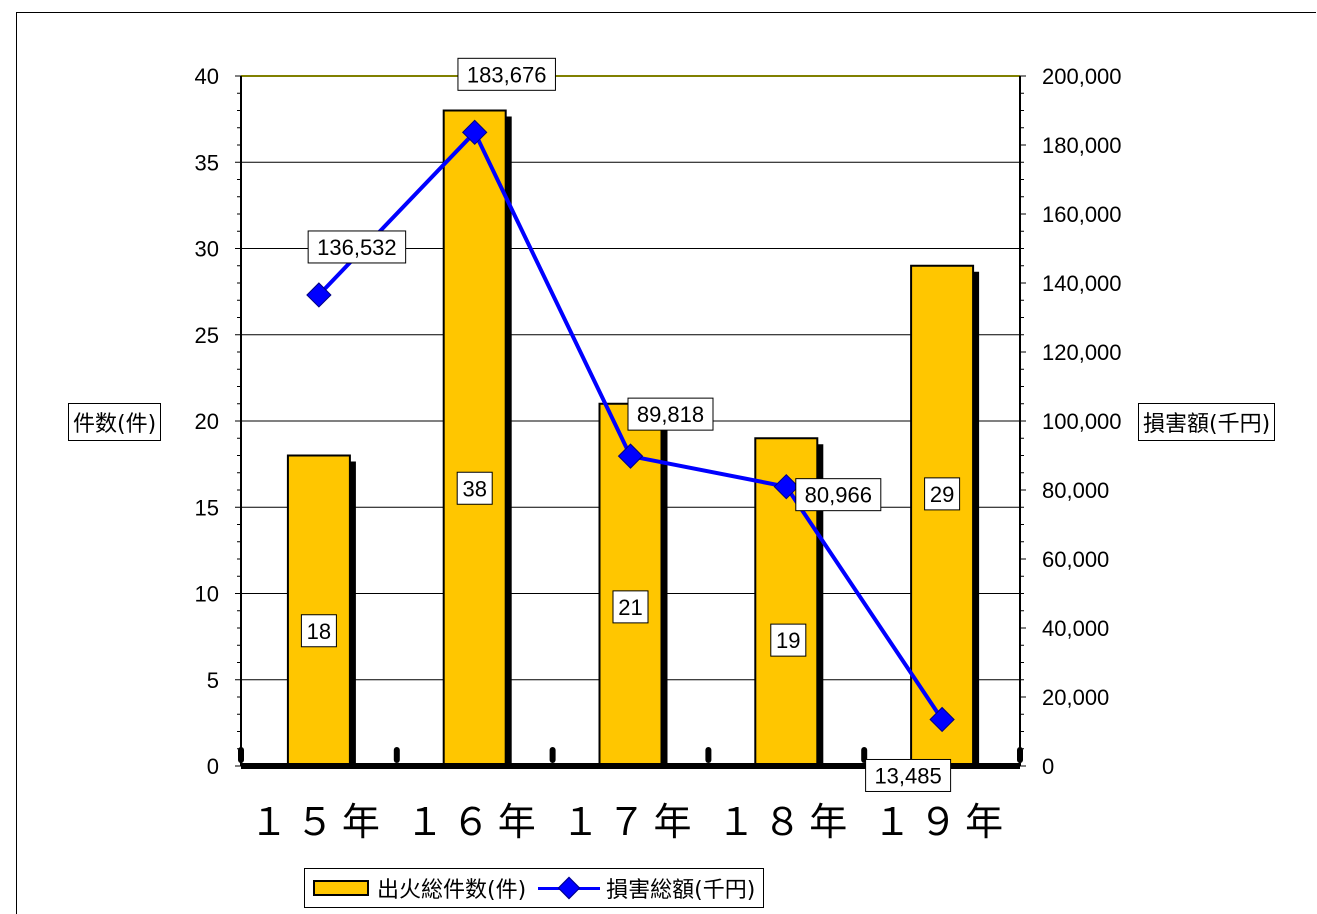 This screenshot has height=914, width=1317. What do you see at coordinates (207, 76) in the screenshot?
I see `y-left-tick-label: 40` at bounding box center [207, 76].